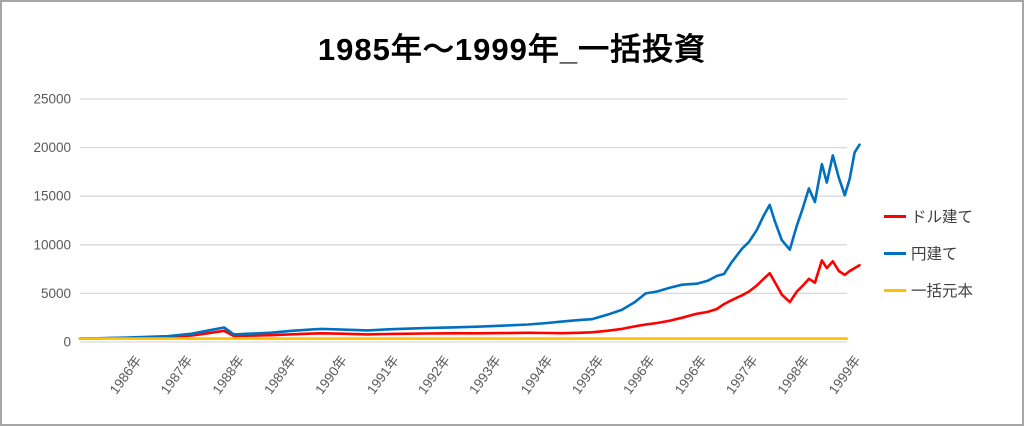 Image resolution: width=1024 pixels, height=426 pixels. Describe the element at coordinates (228, 375) in the screenshot. I see `x-tick-label: 1988年` at that location.